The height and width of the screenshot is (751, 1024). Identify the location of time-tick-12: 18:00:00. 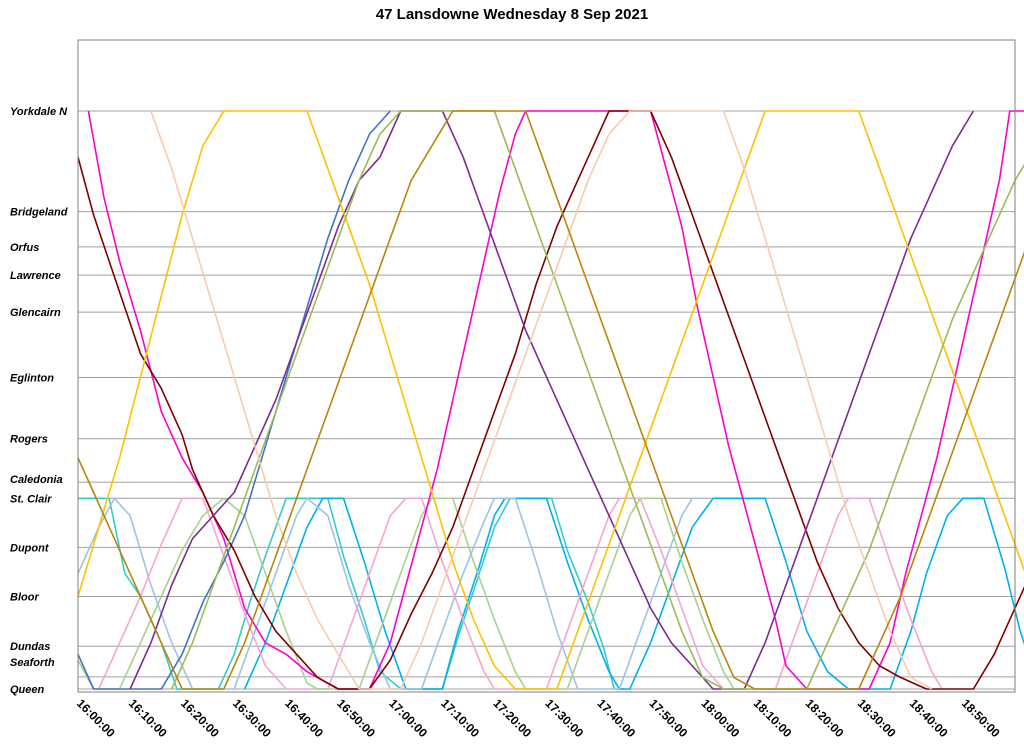
(721, 718).